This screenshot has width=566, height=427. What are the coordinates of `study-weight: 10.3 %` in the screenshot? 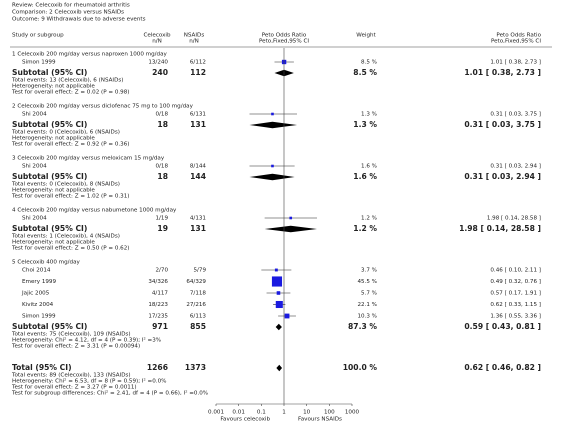 It's located at (367, 317).